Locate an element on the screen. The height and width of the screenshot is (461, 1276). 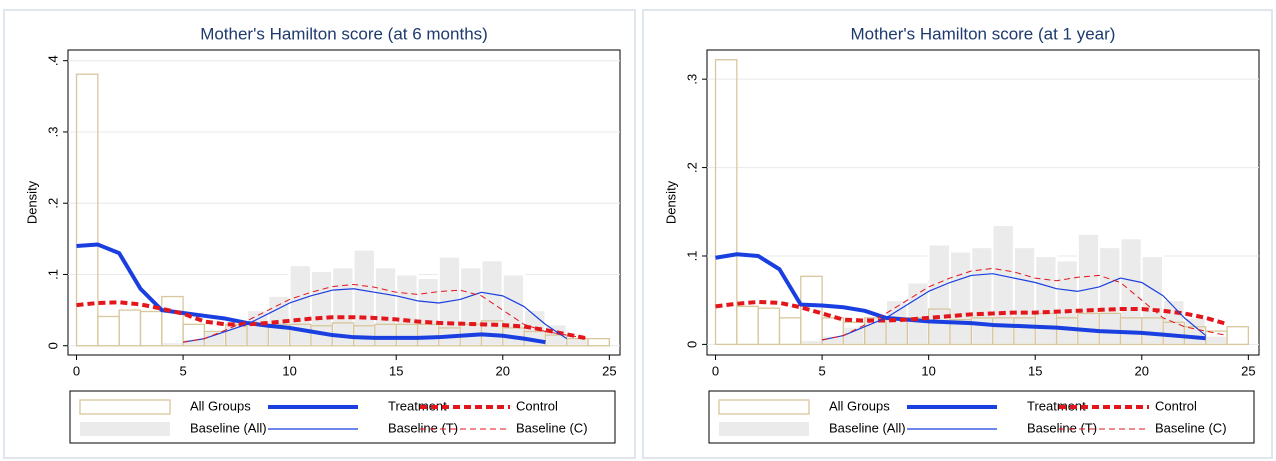
chart-title: Mother's Hamilton score (at 1 year) is located at coordinates (983, 33).